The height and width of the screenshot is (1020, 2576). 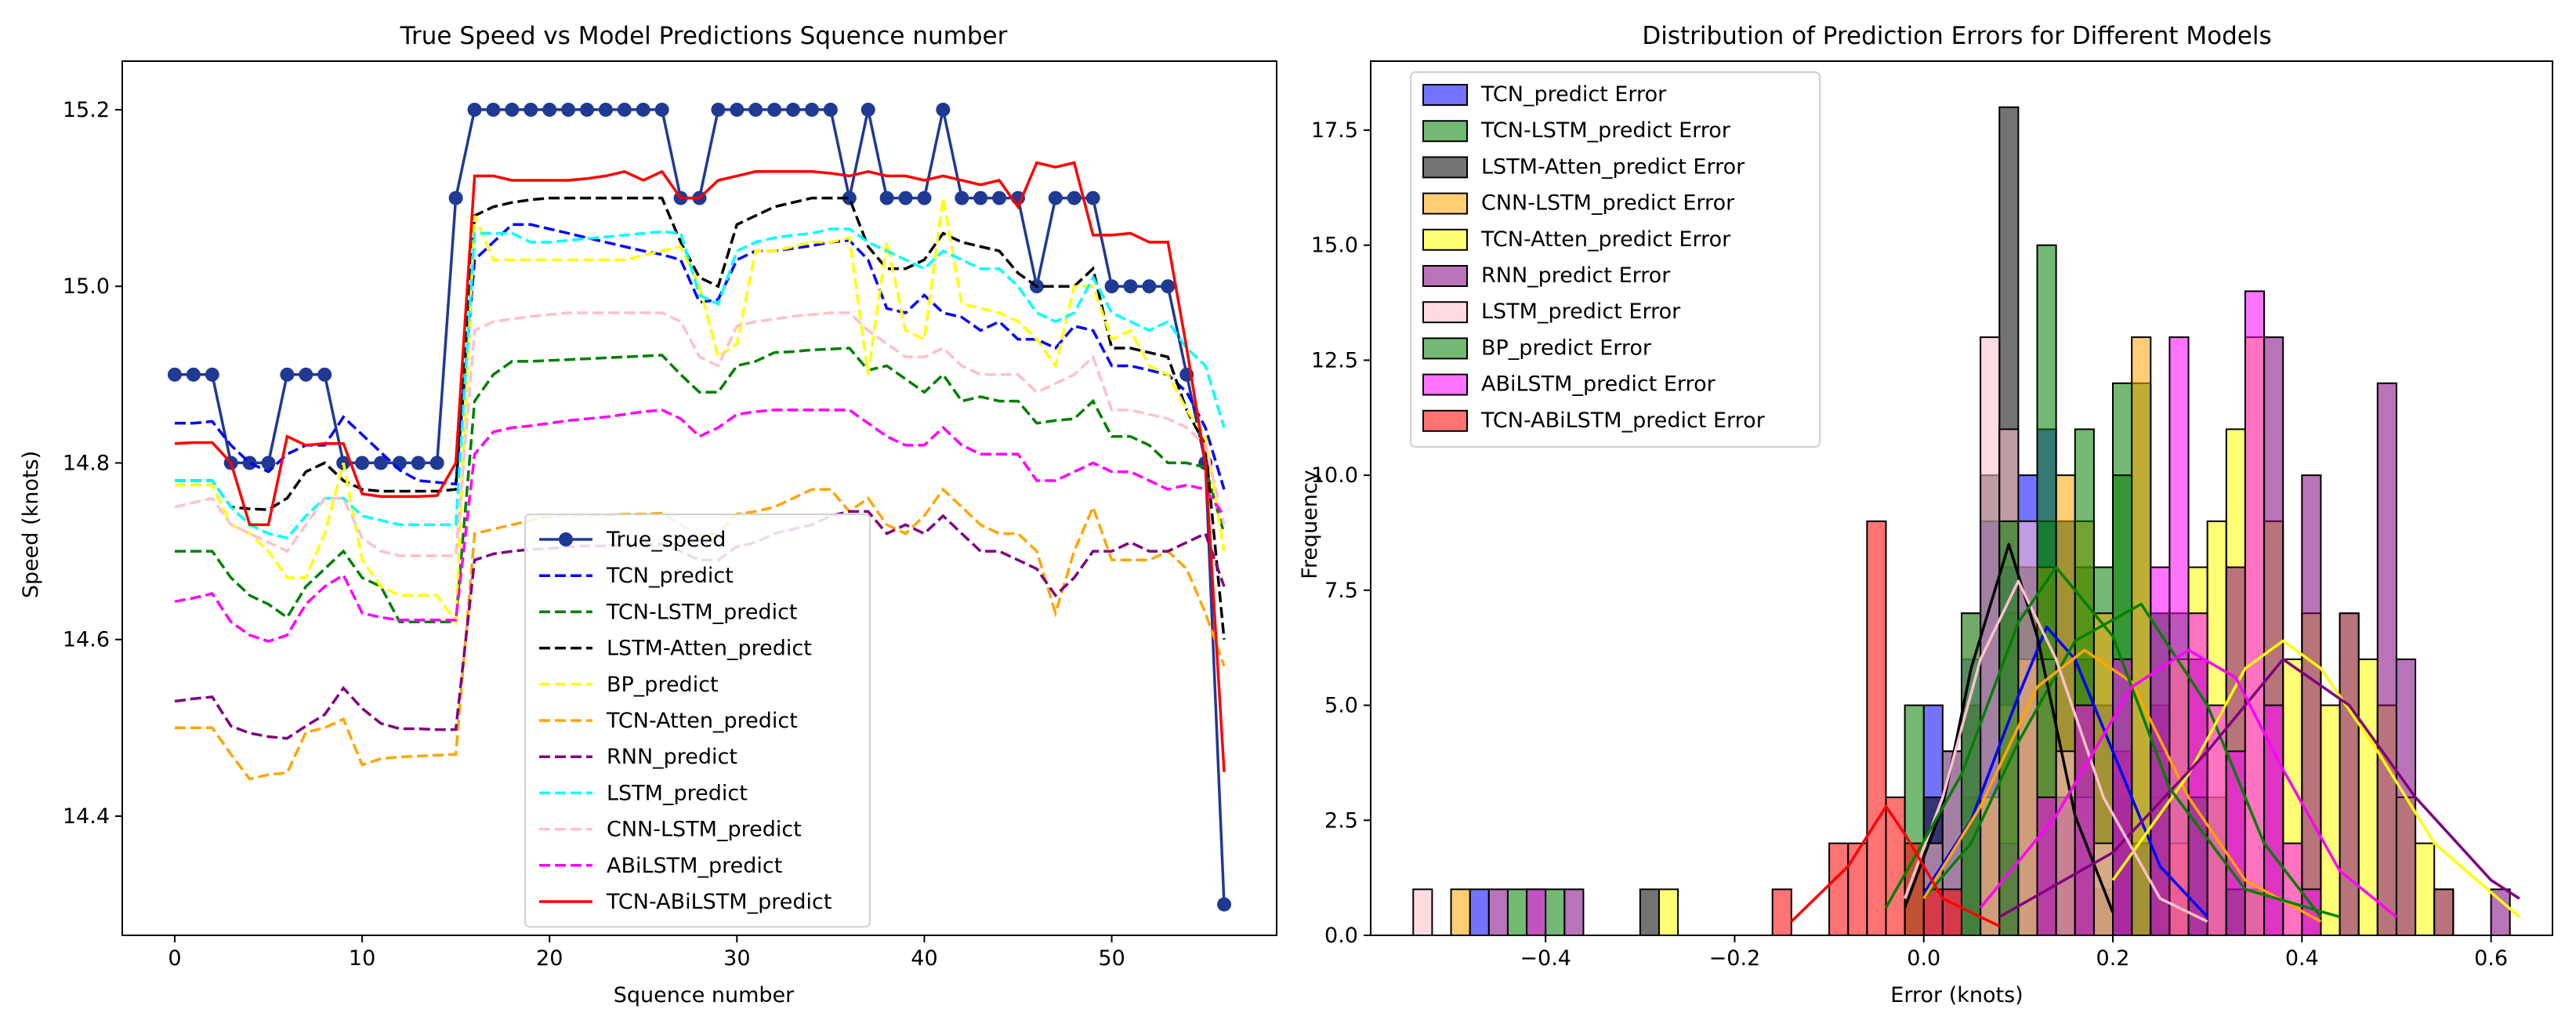 What do you see at coordinates (1623, 420) in the screenshot?
I see `legend-label: TCN-ABiLSTM_predict Error` at bounding box center [1623, 420].